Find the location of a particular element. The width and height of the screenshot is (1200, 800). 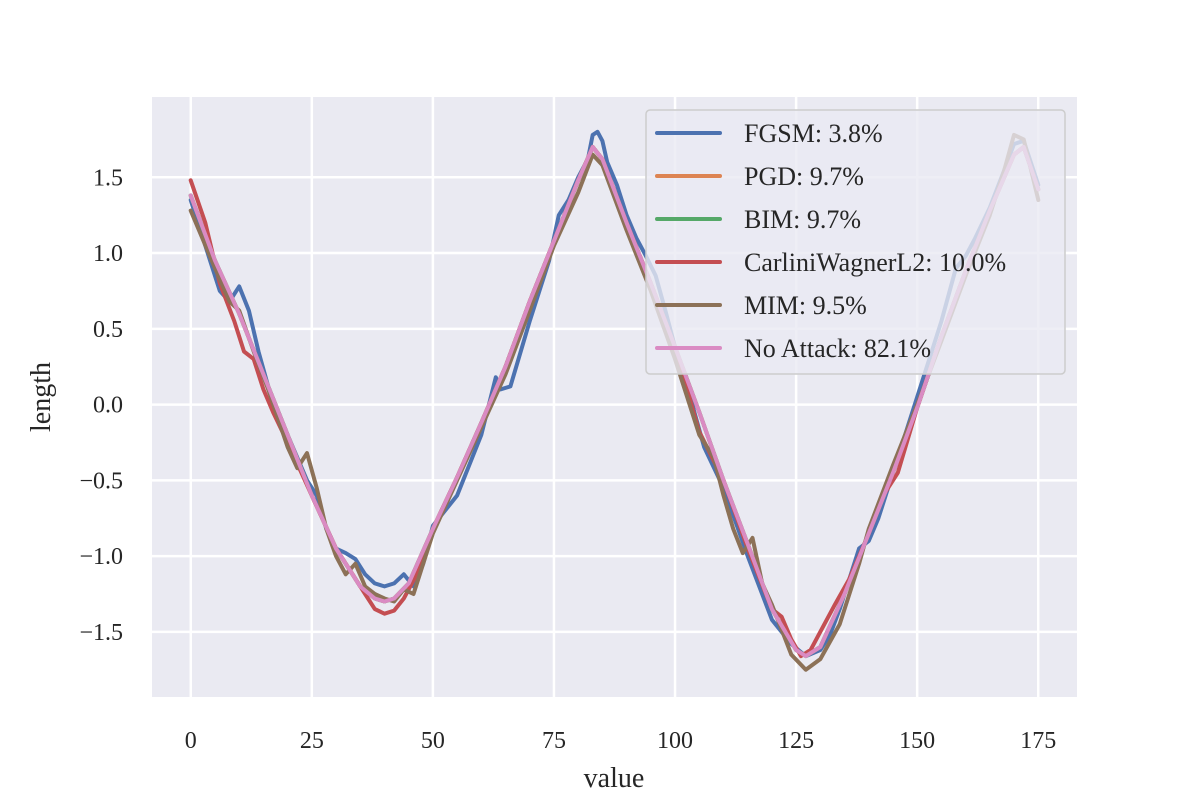

x-tick-label: 125 is located at coordinates (796, 741).